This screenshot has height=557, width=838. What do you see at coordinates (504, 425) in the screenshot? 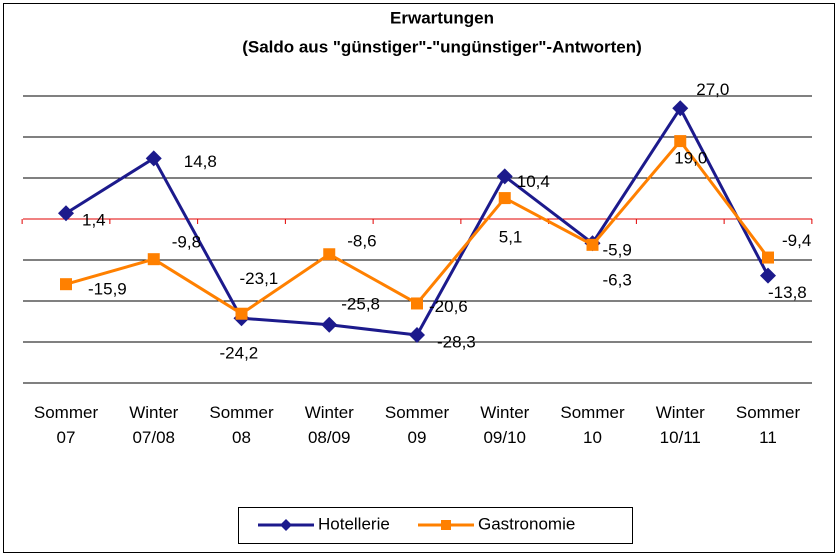
I see `x-tick-label: Winter 09/10` at bounding box center [504, 425].